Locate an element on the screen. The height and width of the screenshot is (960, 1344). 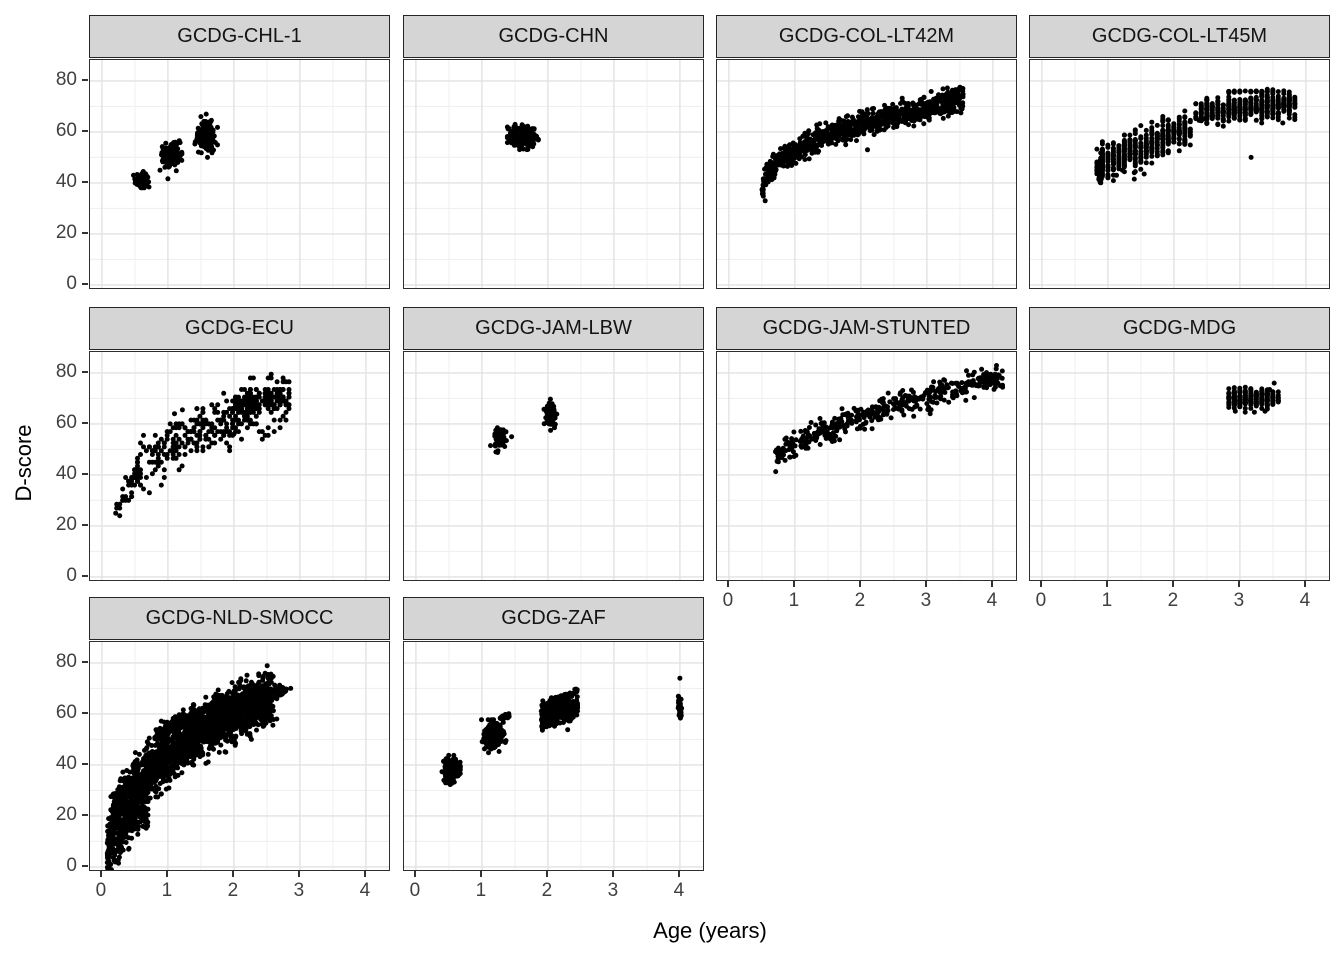
facet-strip: GCDG-JAM-STUNTED is located at coordinates (866, 328).